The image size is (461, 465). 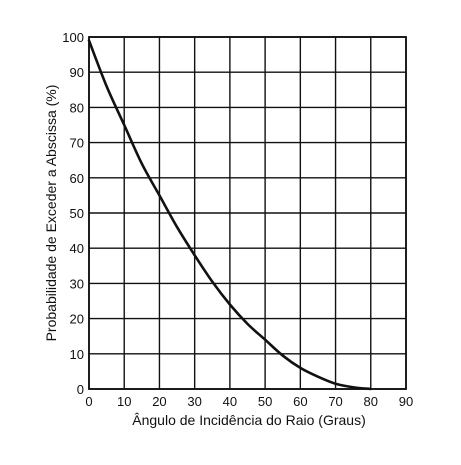 I want to click on y-tick-label: 0, so click(x=80, y=389).